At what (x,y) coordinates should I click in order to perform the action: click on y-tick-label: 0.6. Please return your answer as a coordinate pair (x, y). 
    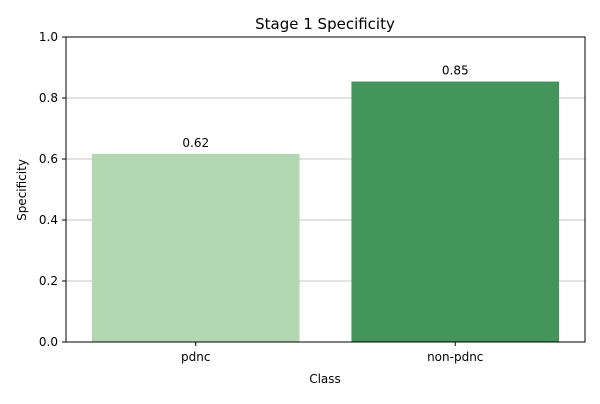
    Looking at the image, I should click on (48, 159).